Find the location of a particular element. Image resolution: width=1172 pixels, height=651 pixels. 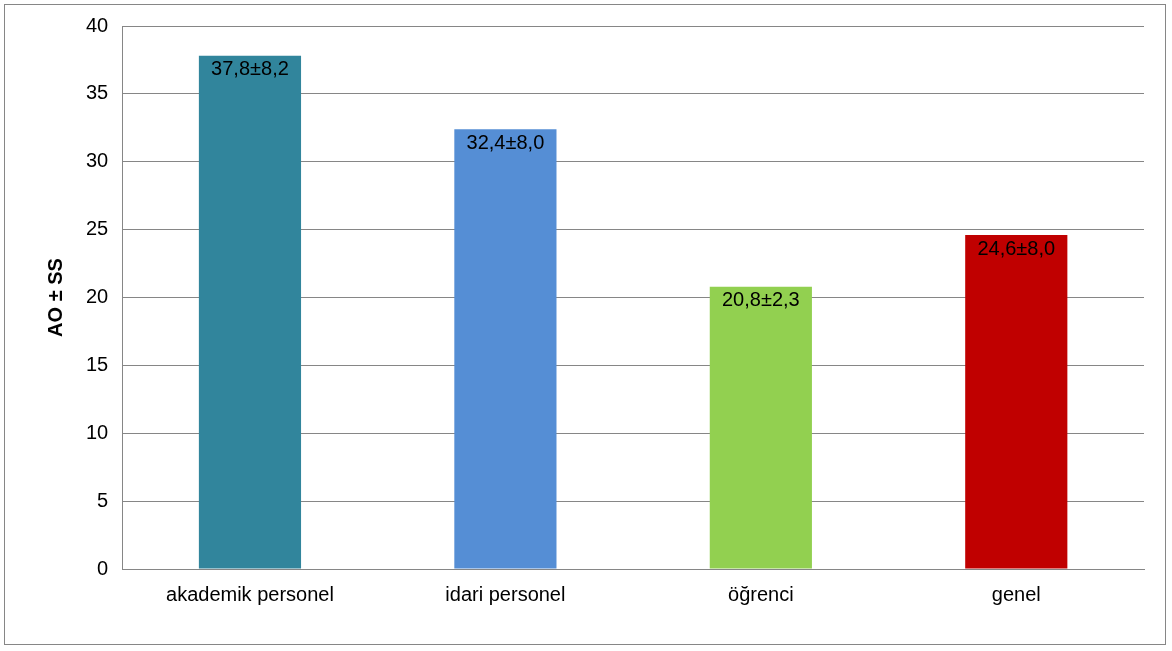

y-tick-label: 10 is located at coordinates (97, 431).